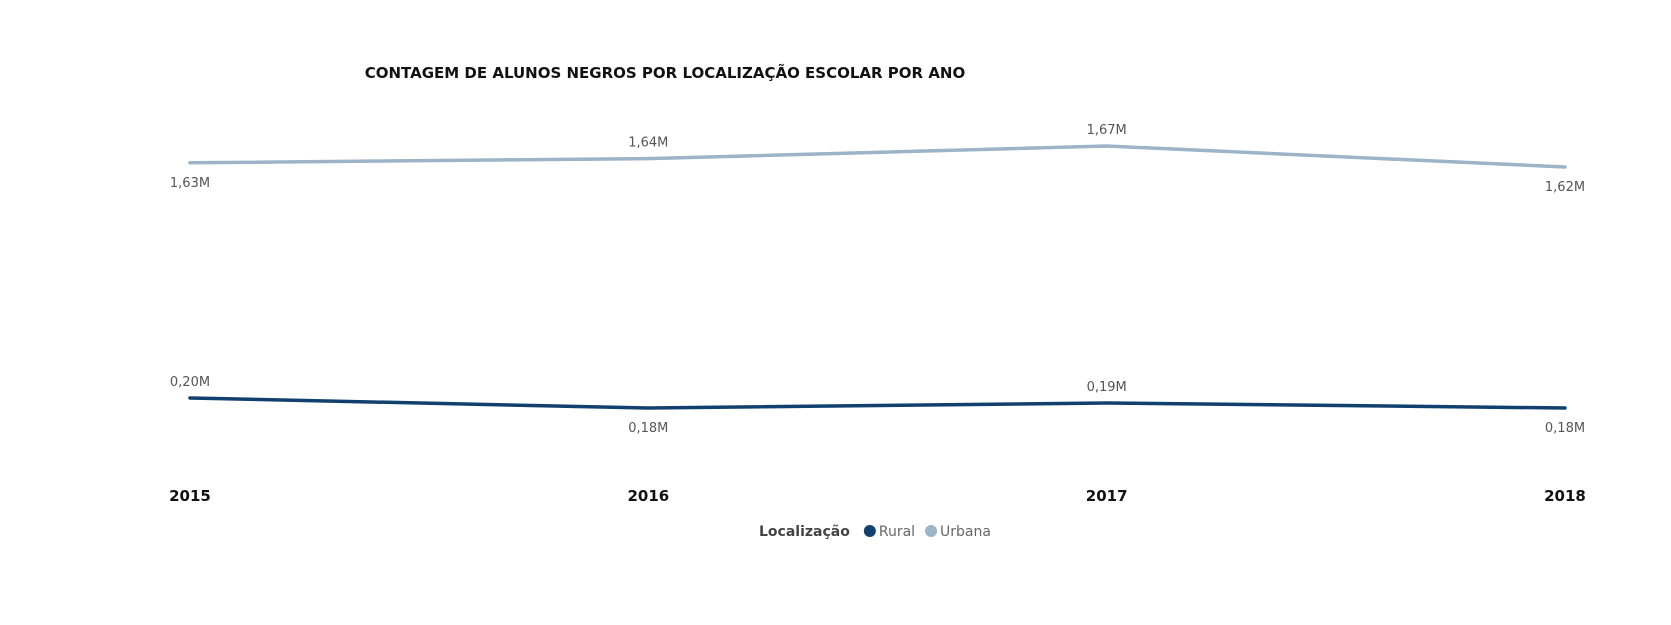  Describe the element at coordinates (1107, 130) in the screenshot. I see `data-label-urbana-2017: 1,67M` at that location.